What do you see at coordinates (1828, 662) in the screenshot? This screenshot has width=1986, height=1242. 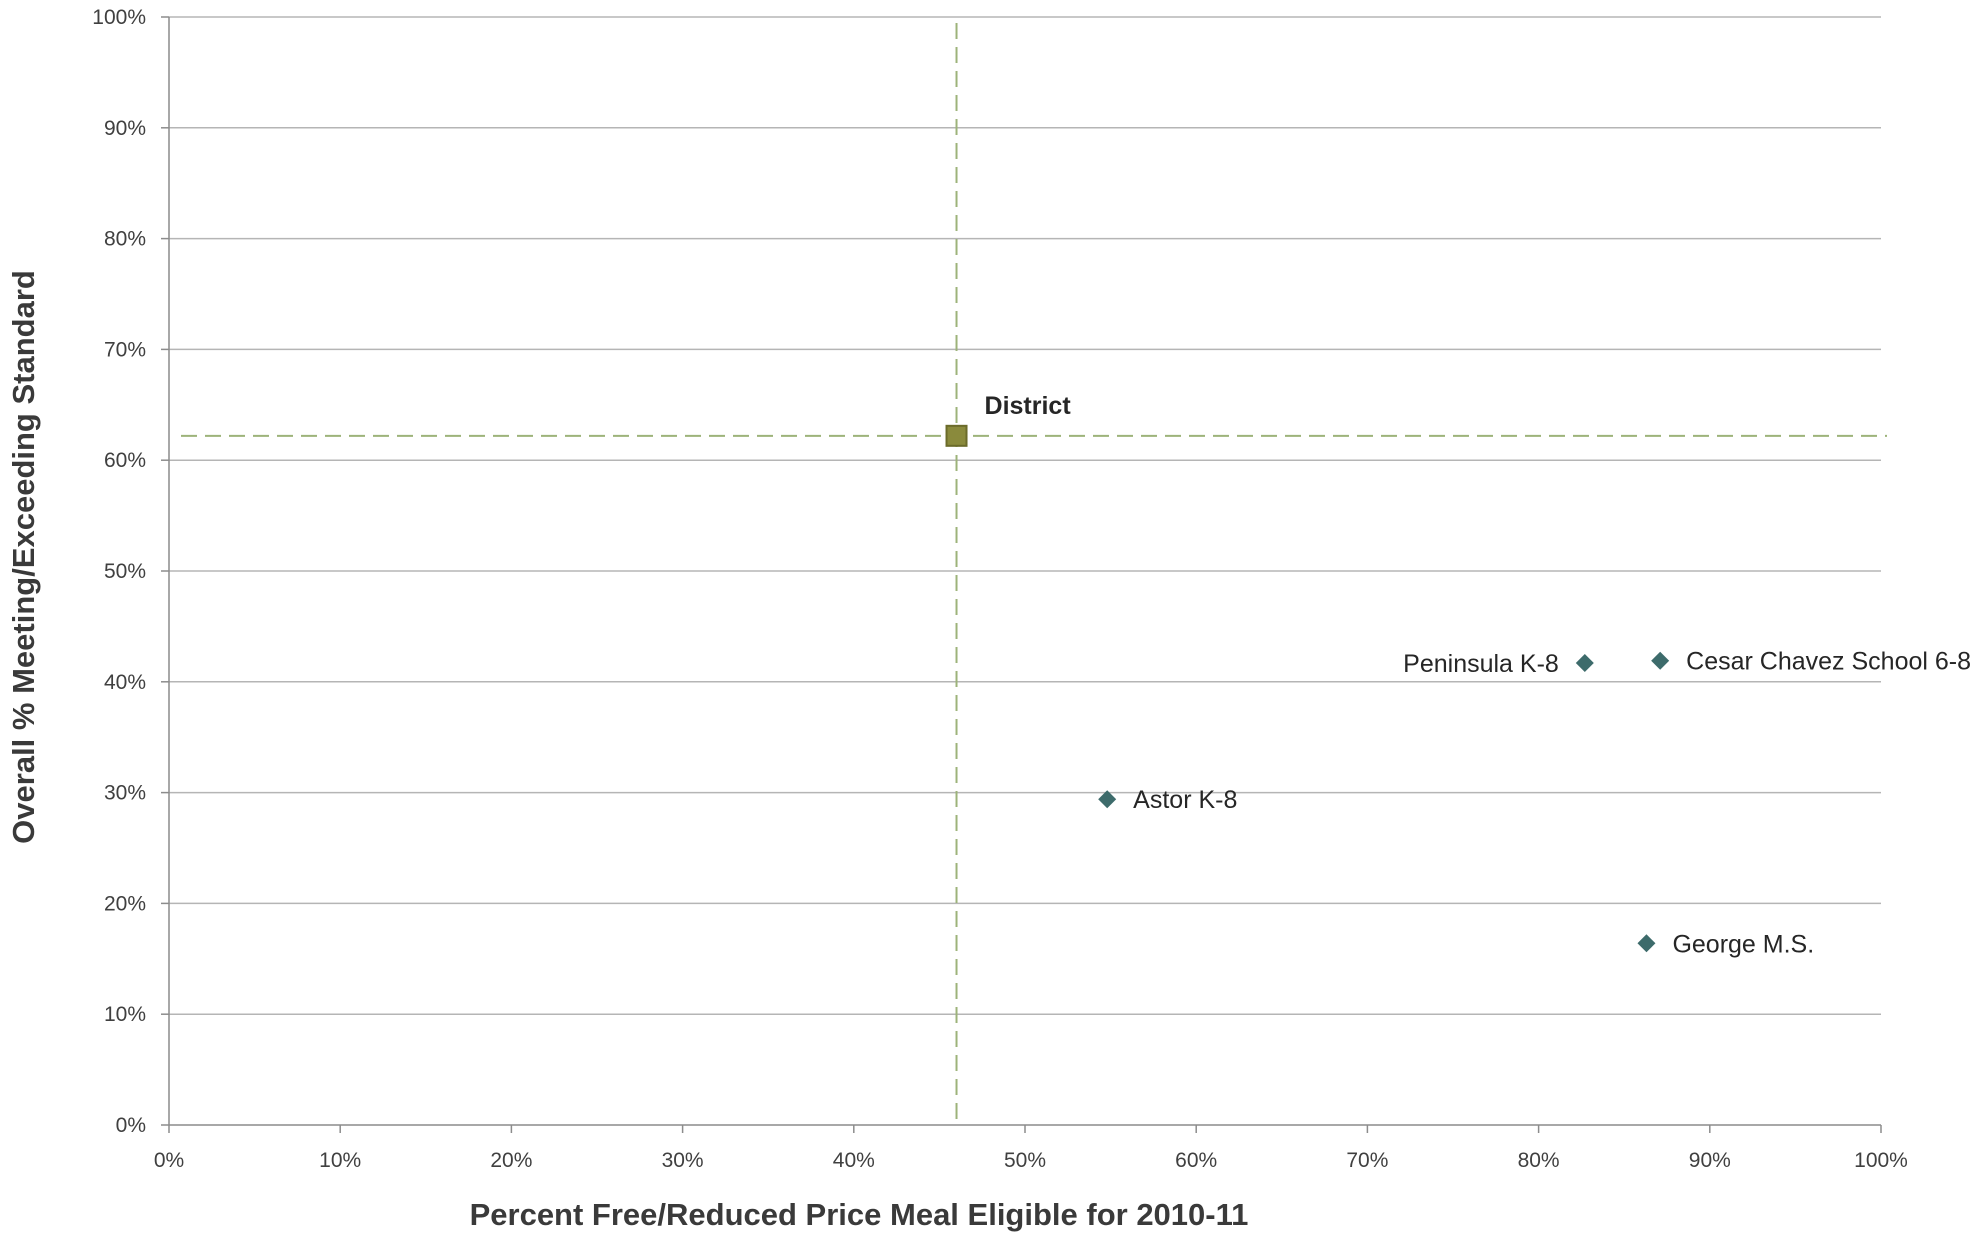 I see `point-label-cesar-chavez-school-6-8: Cesar Chavez School 6-8` at bounding box center [1828, 662].